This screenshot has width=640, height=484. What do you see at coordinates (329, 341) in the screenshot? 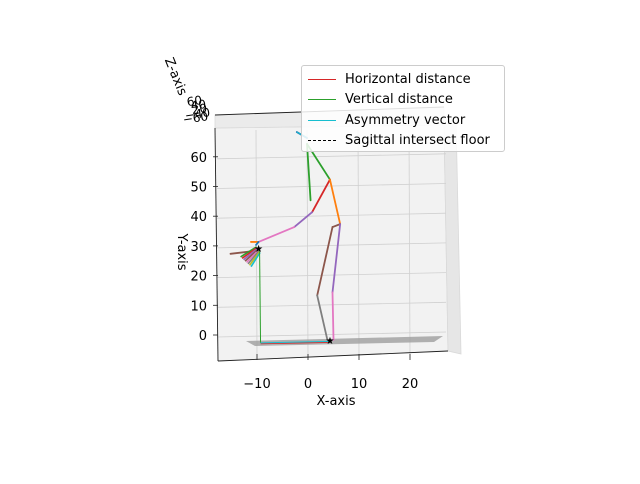
I see `floor-marker: ★` at bounding box center [329, 341].